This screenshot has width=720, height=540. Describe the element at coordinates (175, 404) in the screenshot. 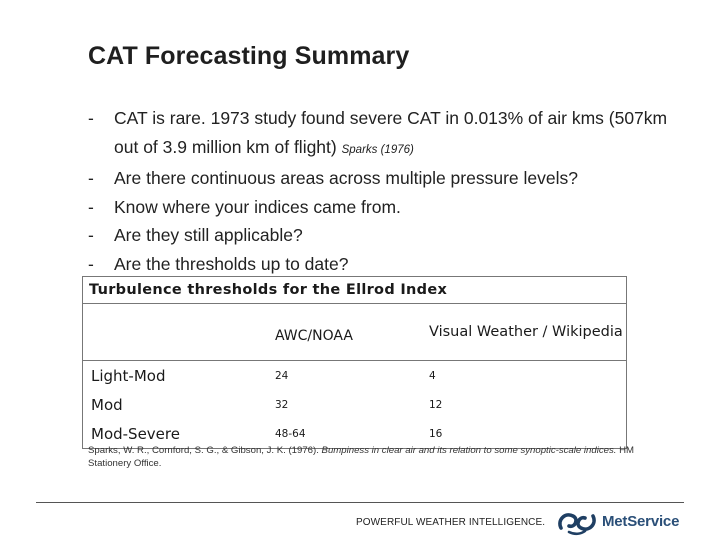

I see `row-label: Mod` at that location.